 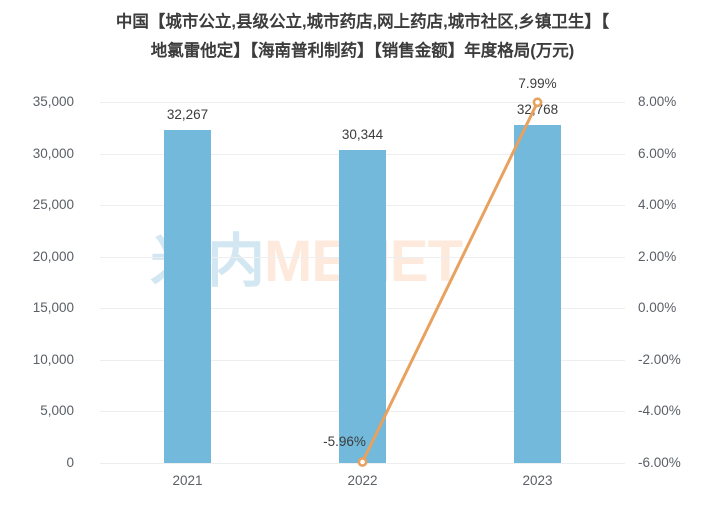 I want to click on x-tick-2023: 2023, so click(x=537, y=480).